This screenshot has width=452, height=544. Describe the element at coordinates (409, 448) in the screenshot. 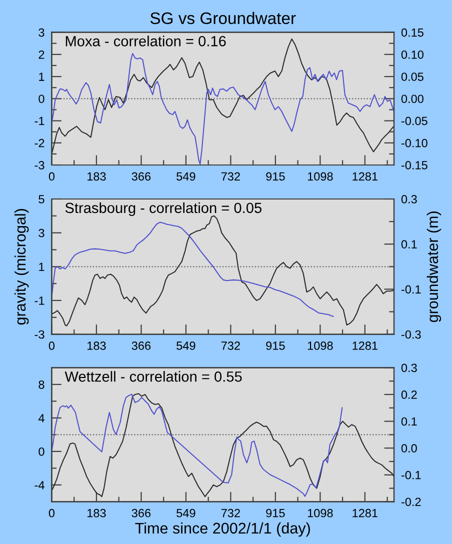

I see `y2-tick-label: 0.0` at that location.